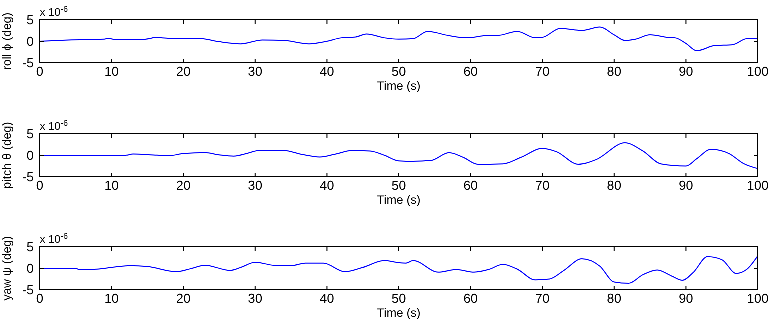  I want to click on y-axis-title: roll ϕ (deg), so click(7, 41).